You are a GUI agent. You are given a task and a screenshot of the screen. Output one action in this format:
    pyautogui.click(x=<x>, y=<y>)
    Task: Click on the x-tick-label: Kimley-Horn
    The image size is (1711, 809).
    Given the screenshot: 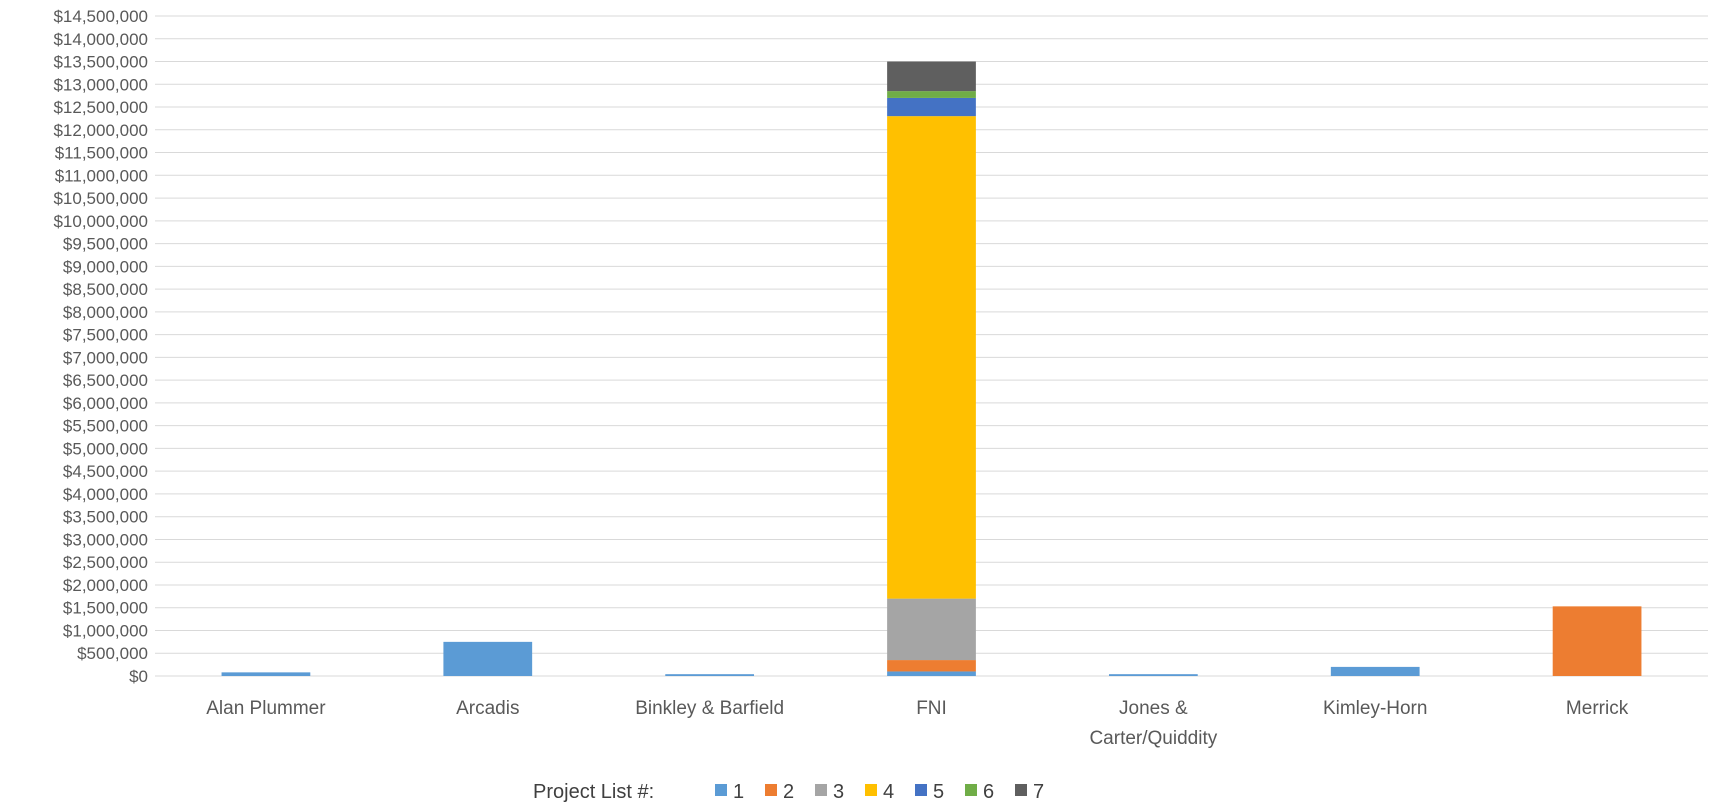 What is the action you would take?
    pyautogui.click(x=1375, y=708)
    